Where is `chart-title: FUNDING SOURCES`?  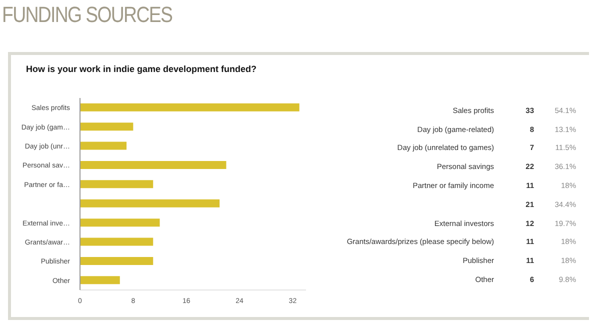 chart-title: FUNDING SOURCES is located at coordinates (87, 15).